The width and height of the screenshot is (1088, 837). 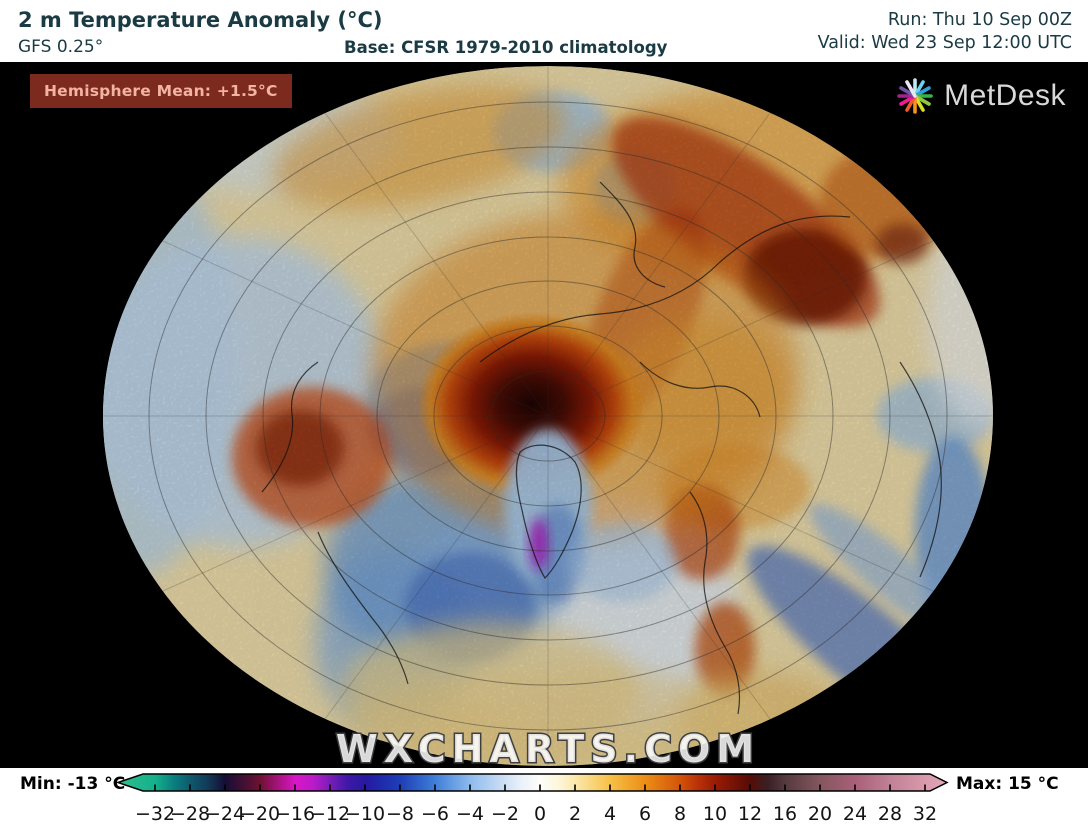 I want to click on svg-text: 0, so click(x=540, y=814).